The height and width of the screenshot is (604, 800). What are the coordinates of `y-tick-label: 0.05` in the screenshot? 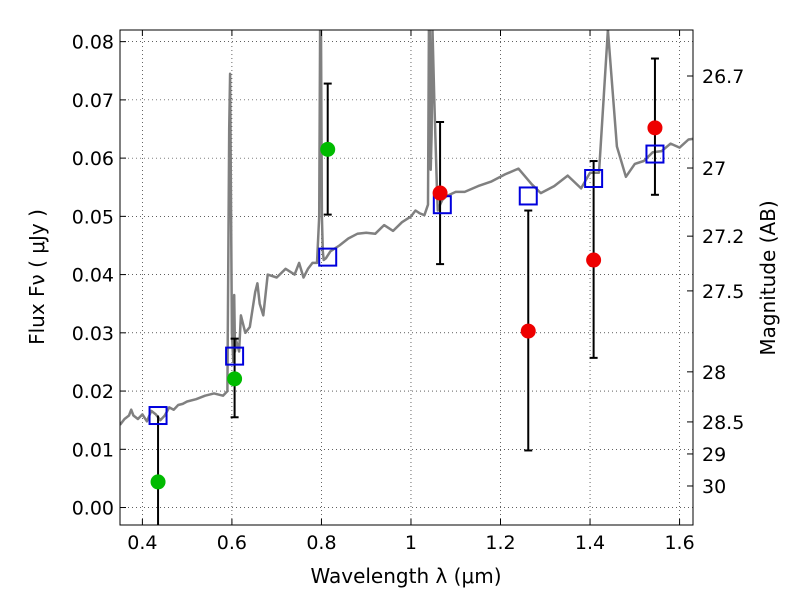 It's located at (93, 217).